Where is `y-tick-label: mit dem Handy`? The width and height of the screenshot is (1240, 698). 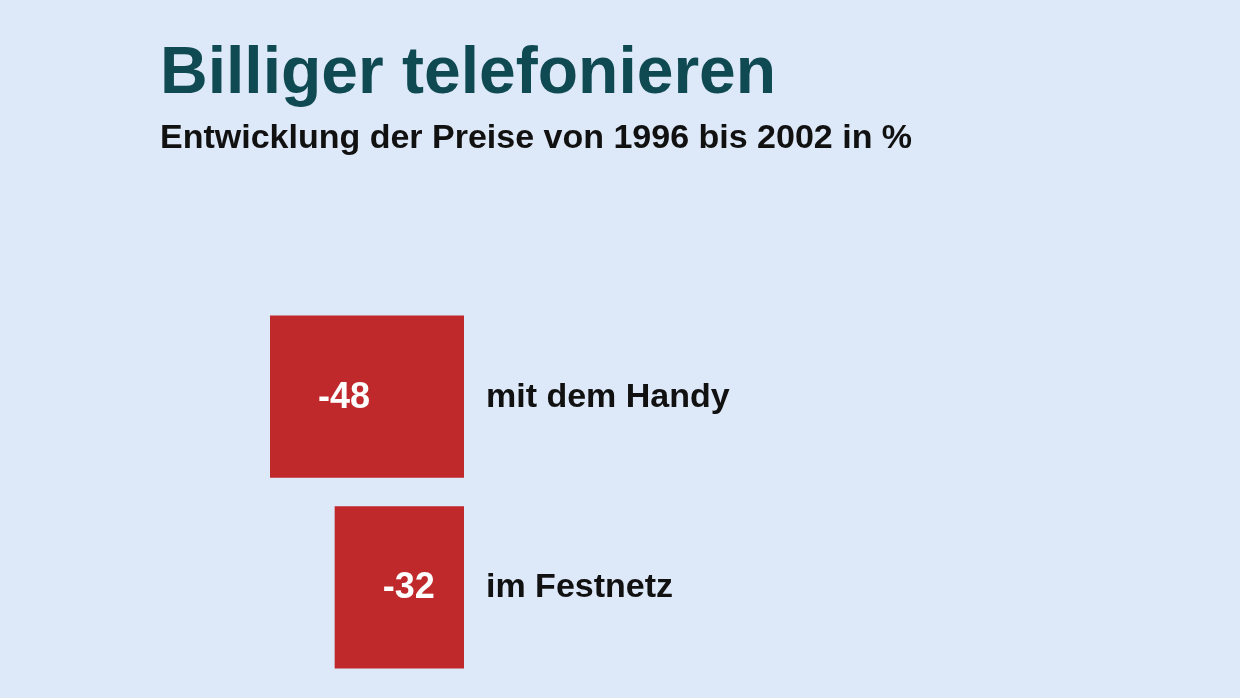 y-tick-label: mit dem Handy is located at coordinates (608, 394).